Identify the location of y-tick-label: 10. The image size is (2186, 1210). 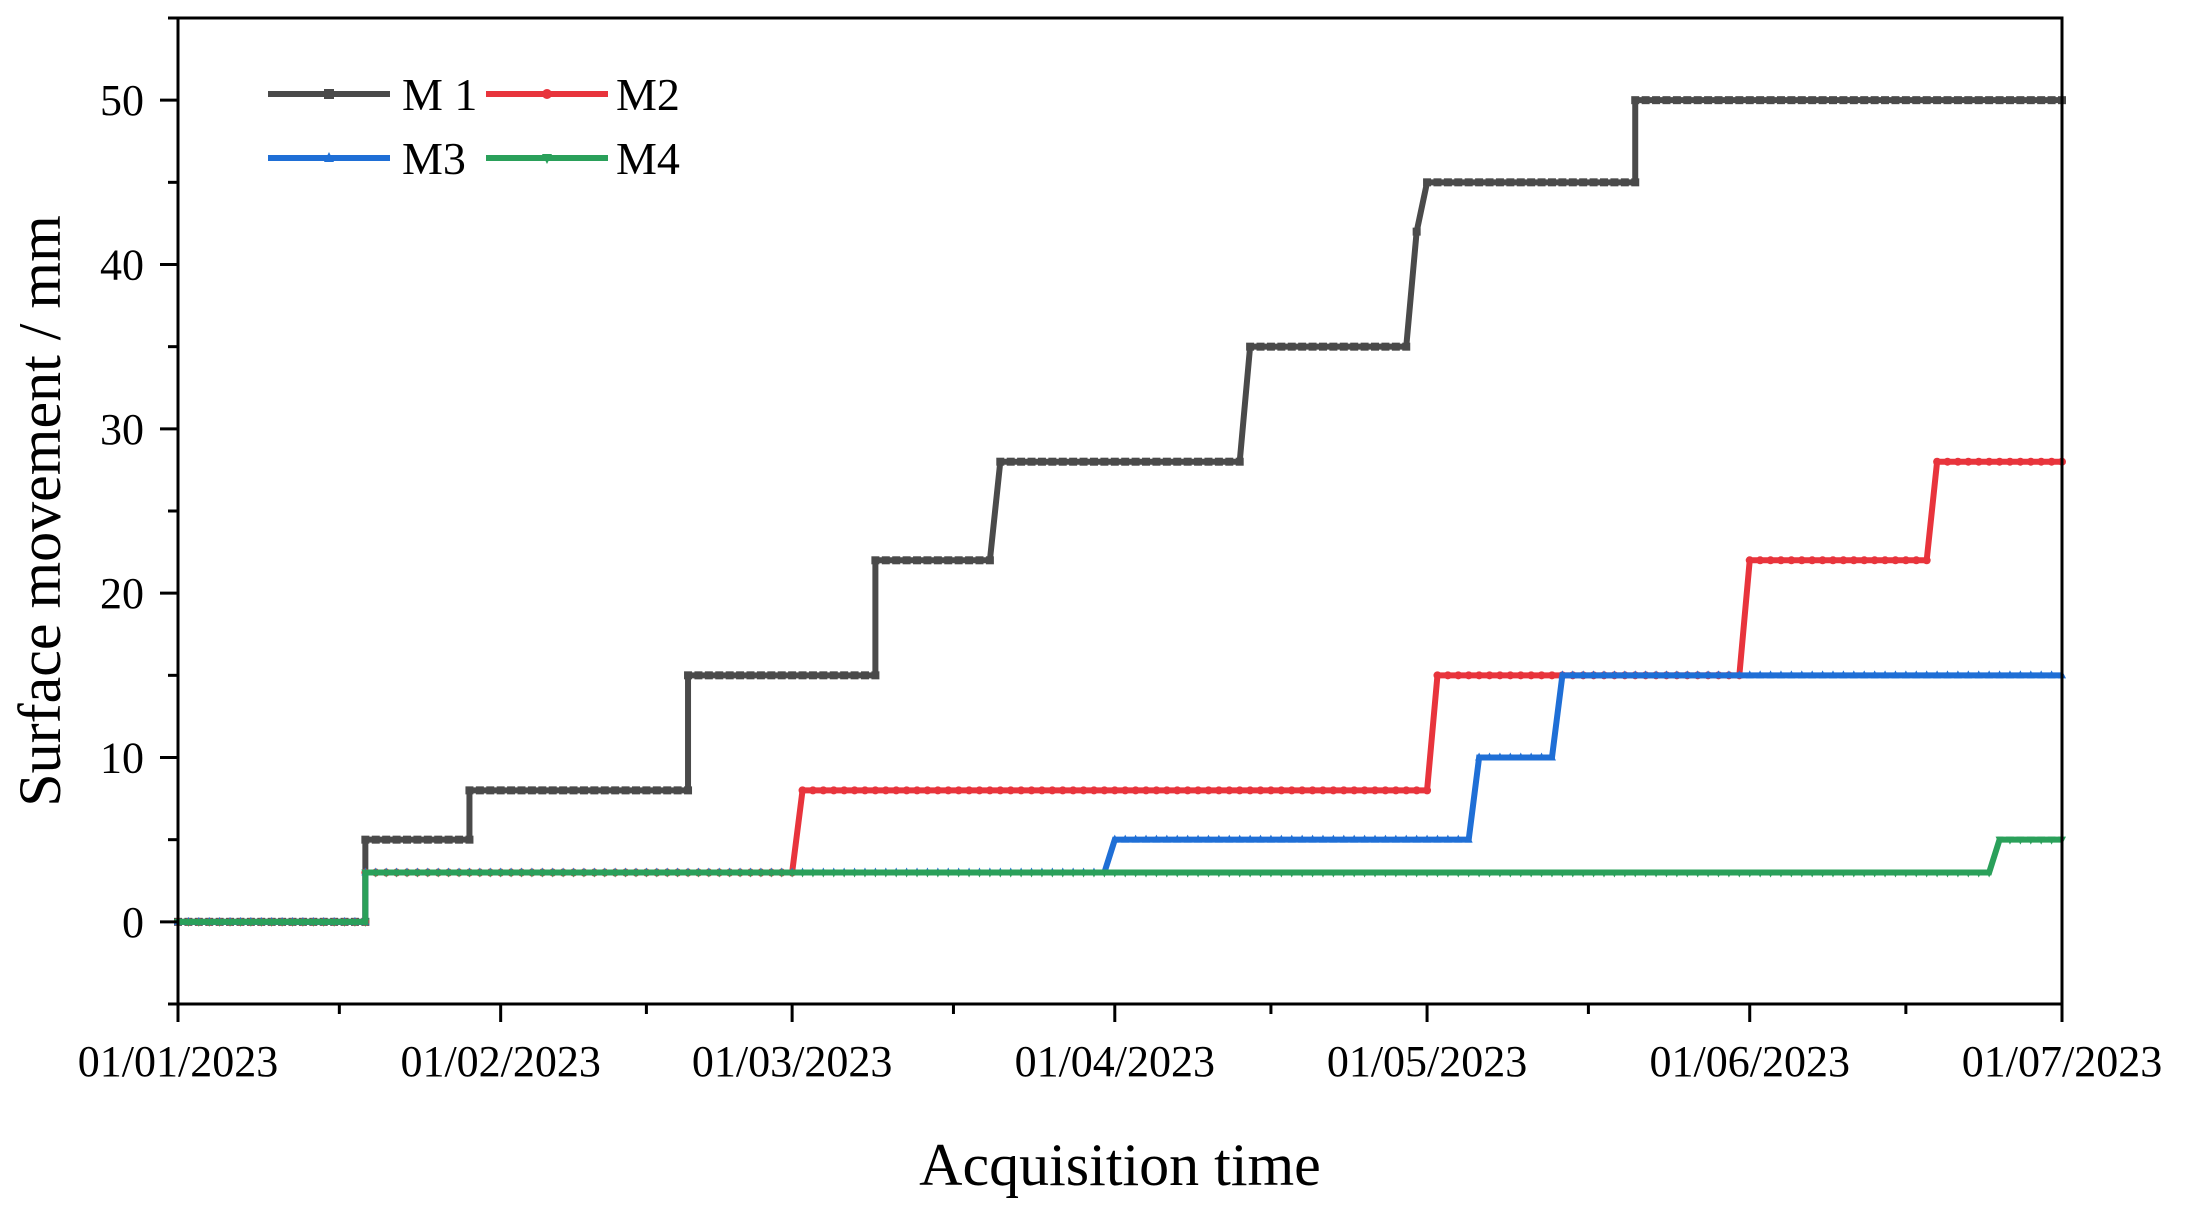
(122, 758).